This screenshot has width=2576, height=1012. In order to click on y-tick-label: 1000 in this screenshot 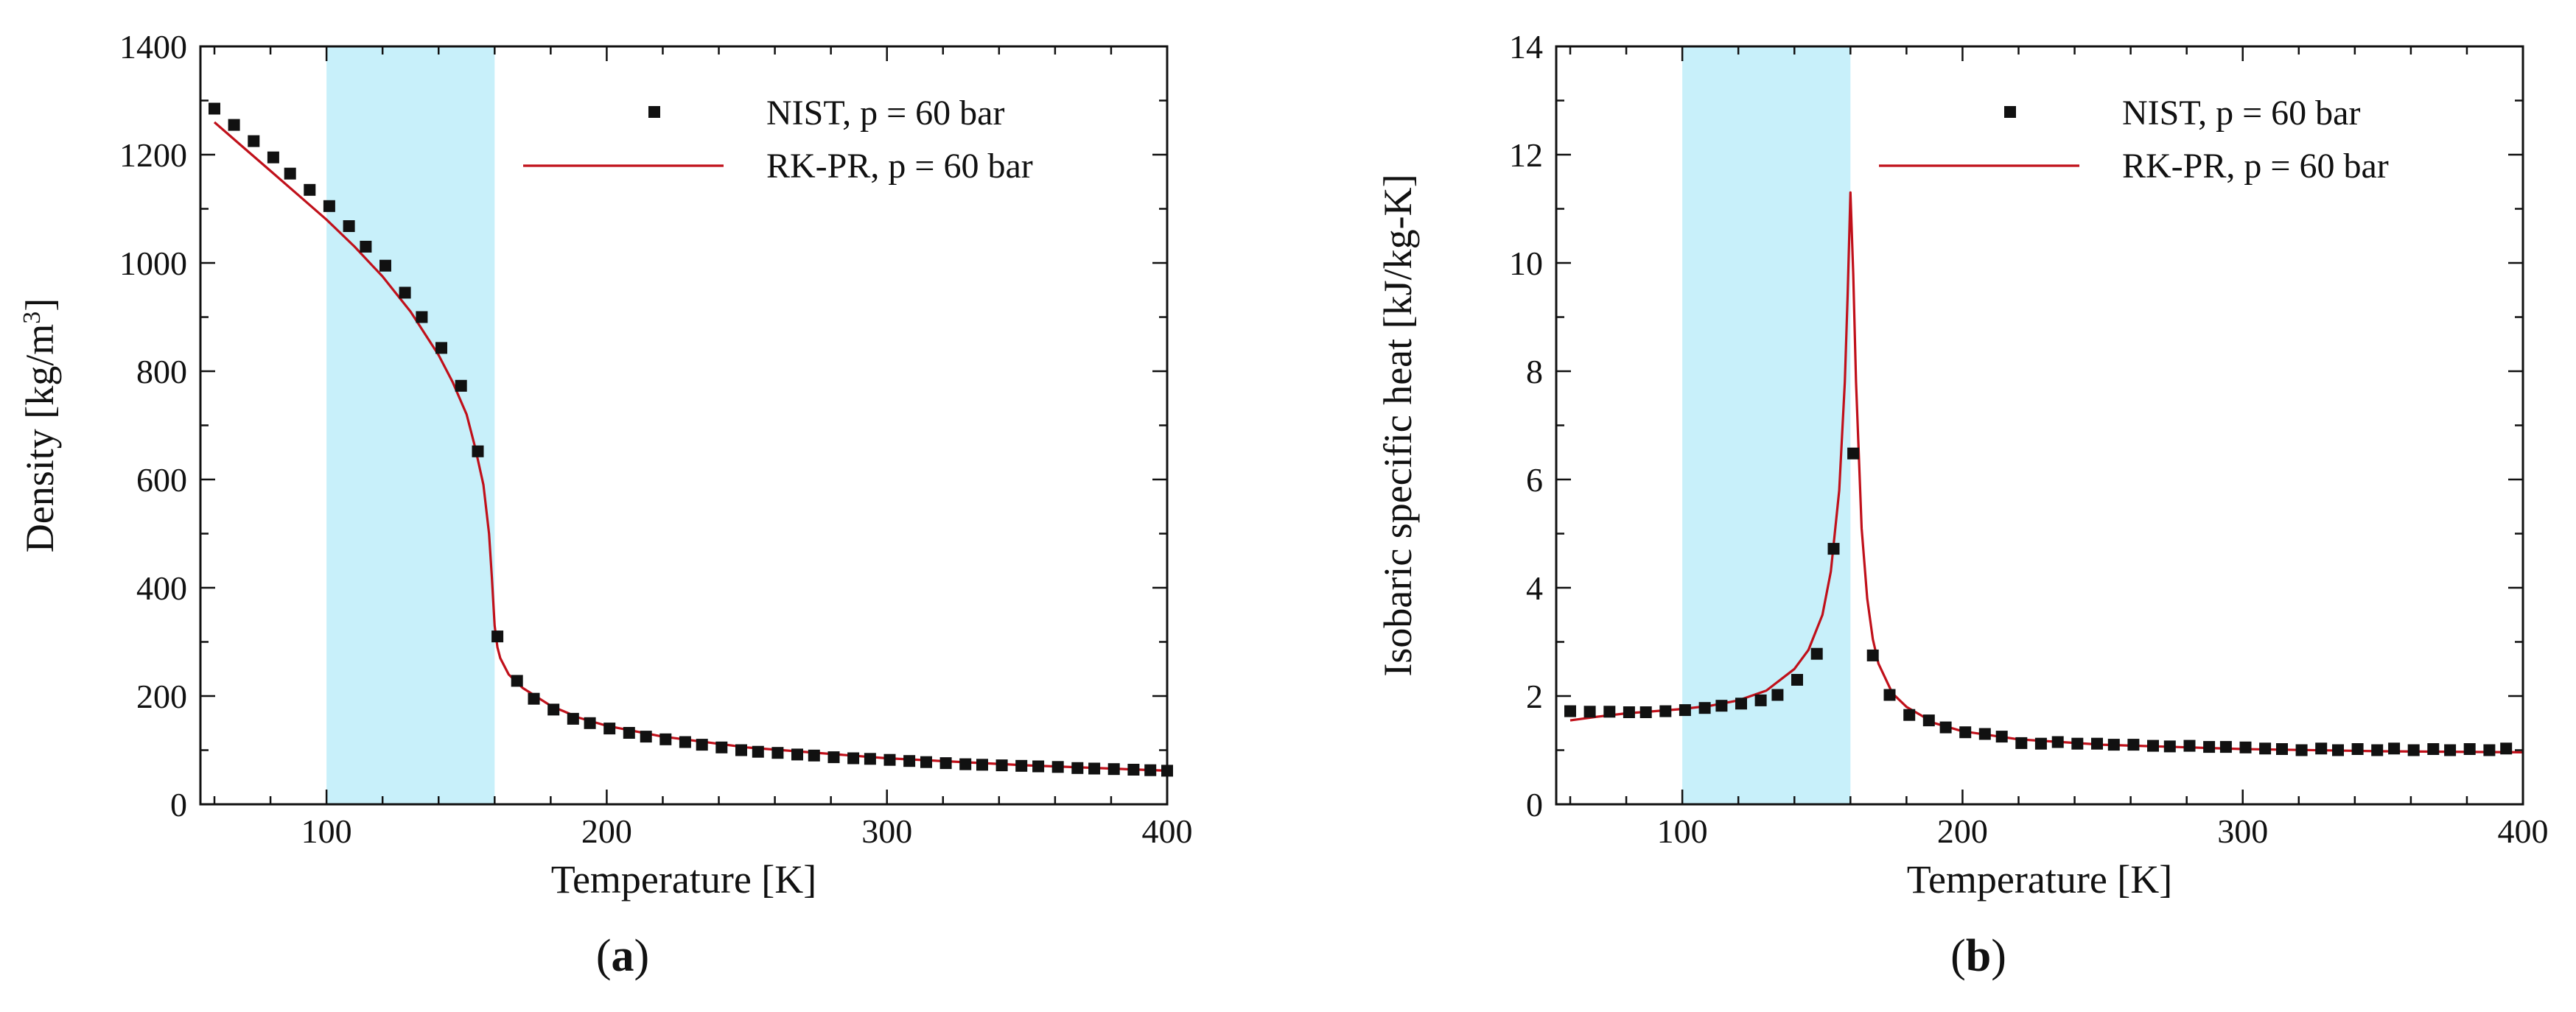, I will do `click(153, 263)`.